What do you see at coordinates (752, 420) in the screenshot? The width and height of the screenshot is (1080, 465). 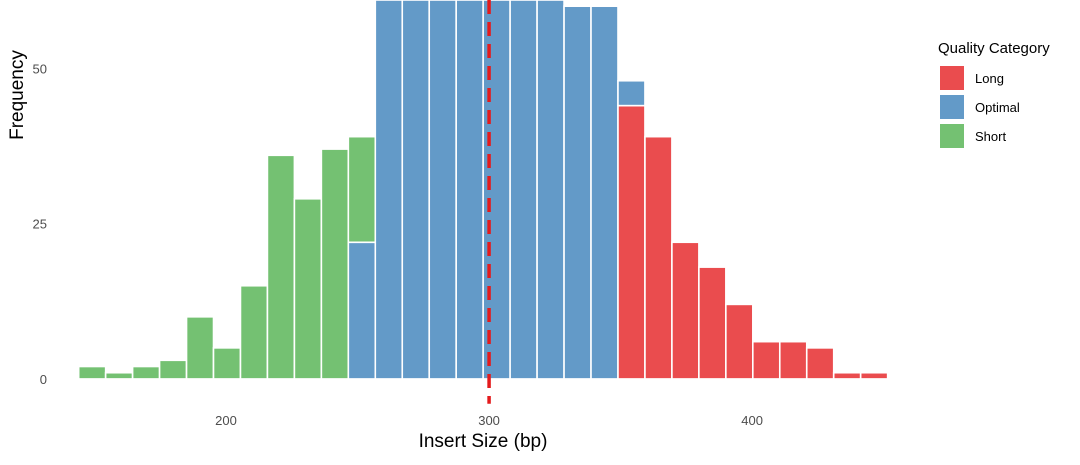 I see `x-tick-400: 400` at bounding box center [752, 420].